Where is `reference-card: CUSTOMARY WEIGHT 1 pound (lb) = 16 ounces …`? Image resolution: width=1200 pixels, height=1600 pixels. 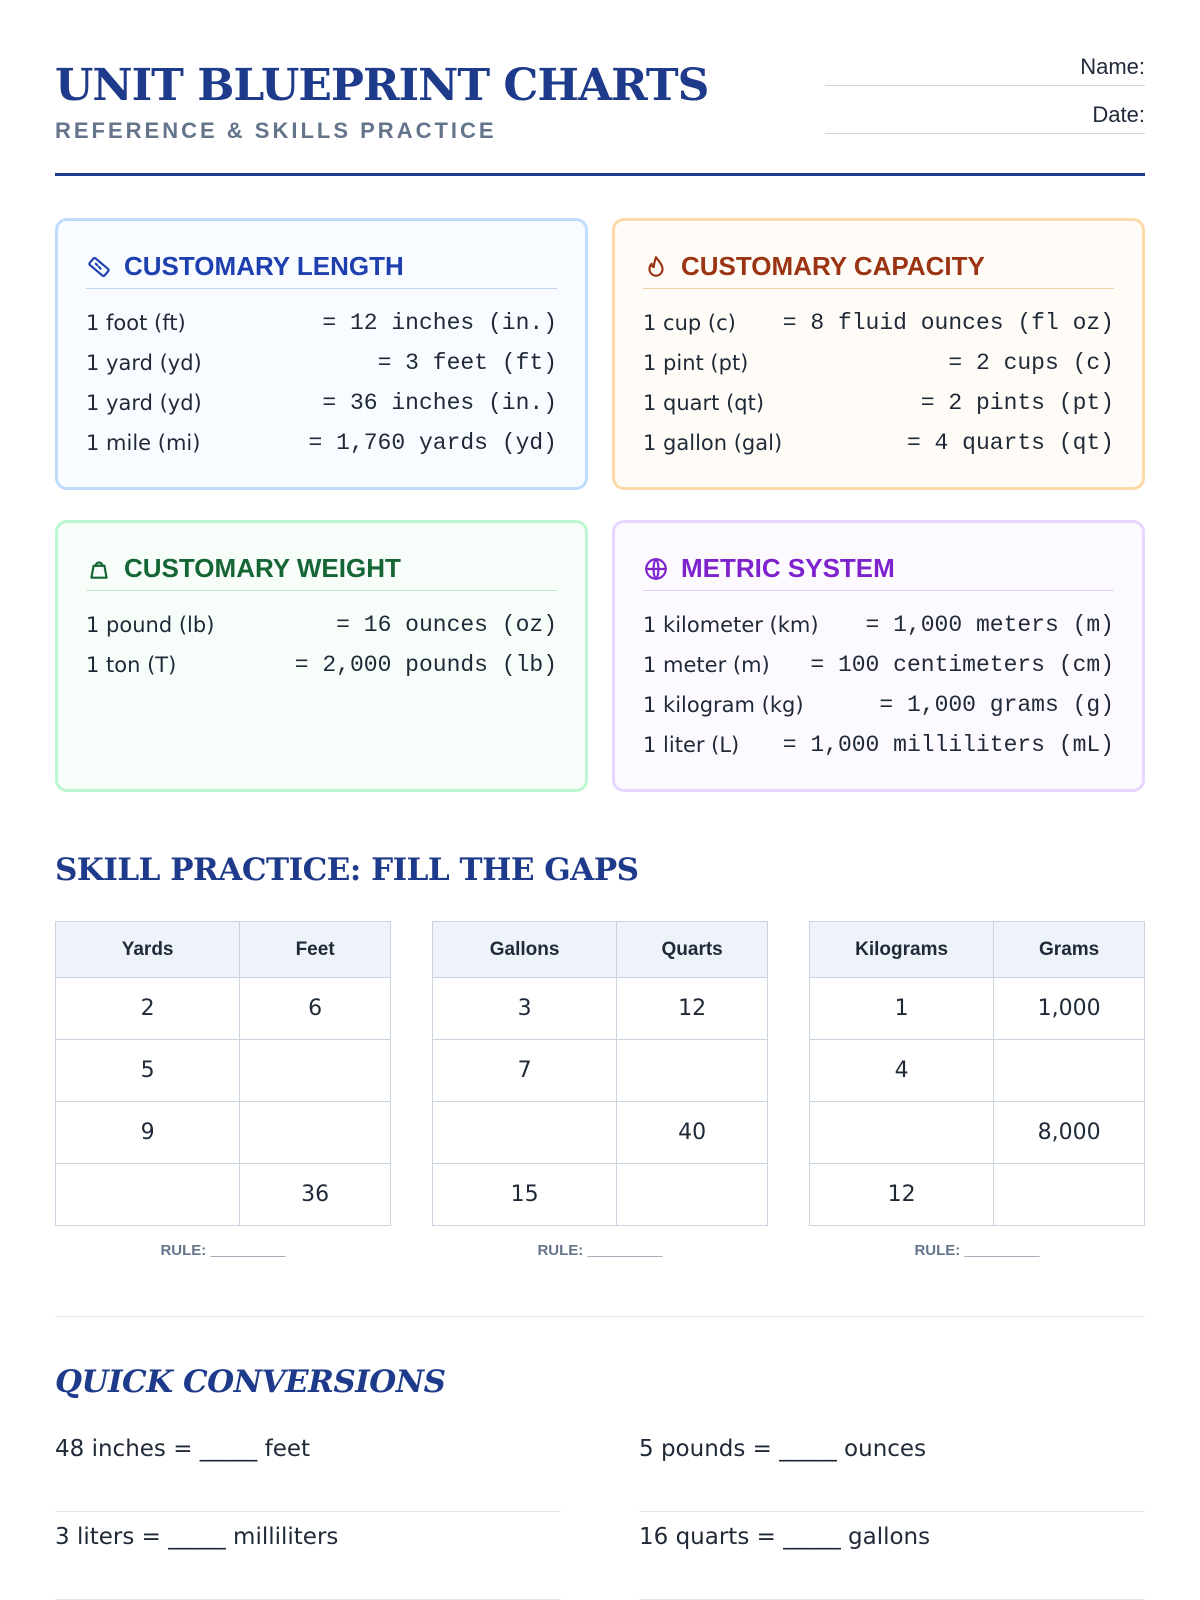
reference-card: CUSTOMARY WEIGHT 1 pound (lb) = 16 ounces … is located at coordinates (321, 656).